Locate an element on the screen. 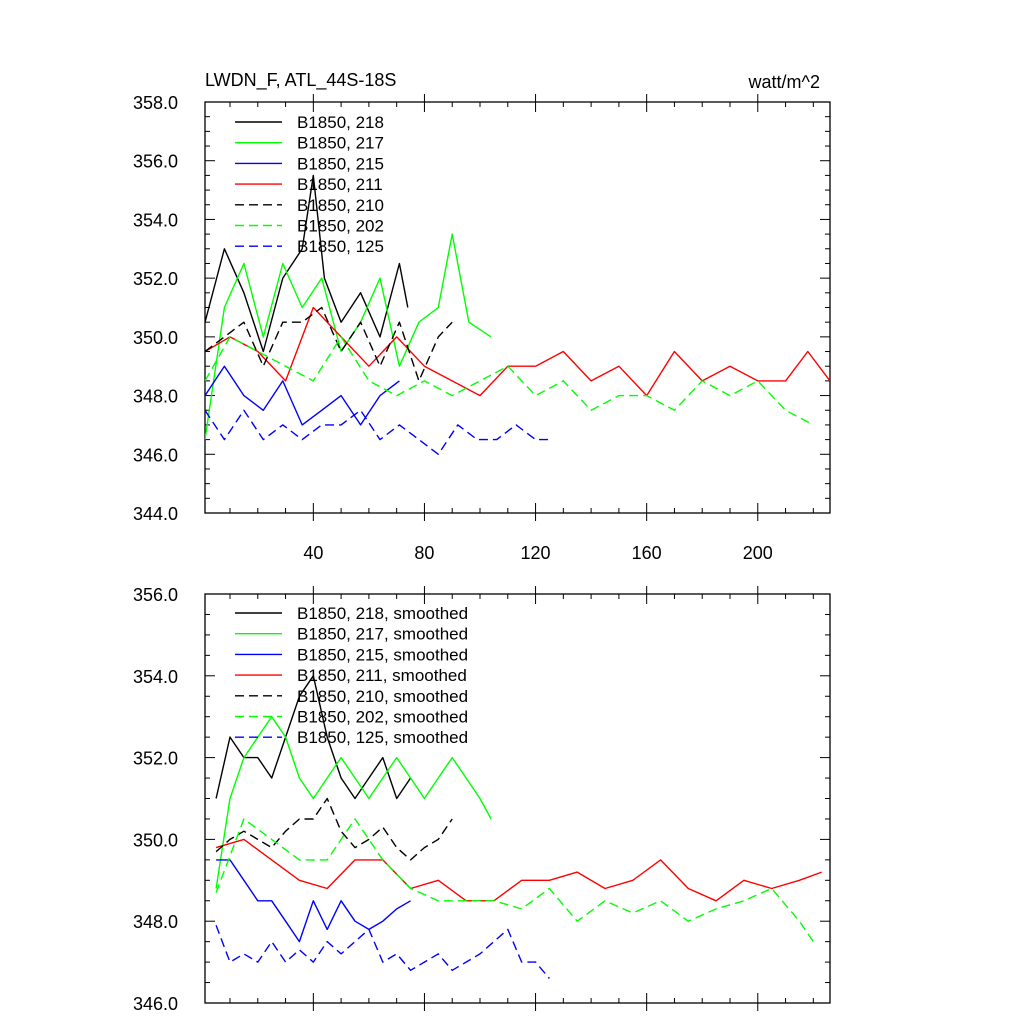 The width and height of the screenshot is (1024, 1024). top-chart-title: LWDN_F, ATL_44S-18S is located at coordinates (300, 80).